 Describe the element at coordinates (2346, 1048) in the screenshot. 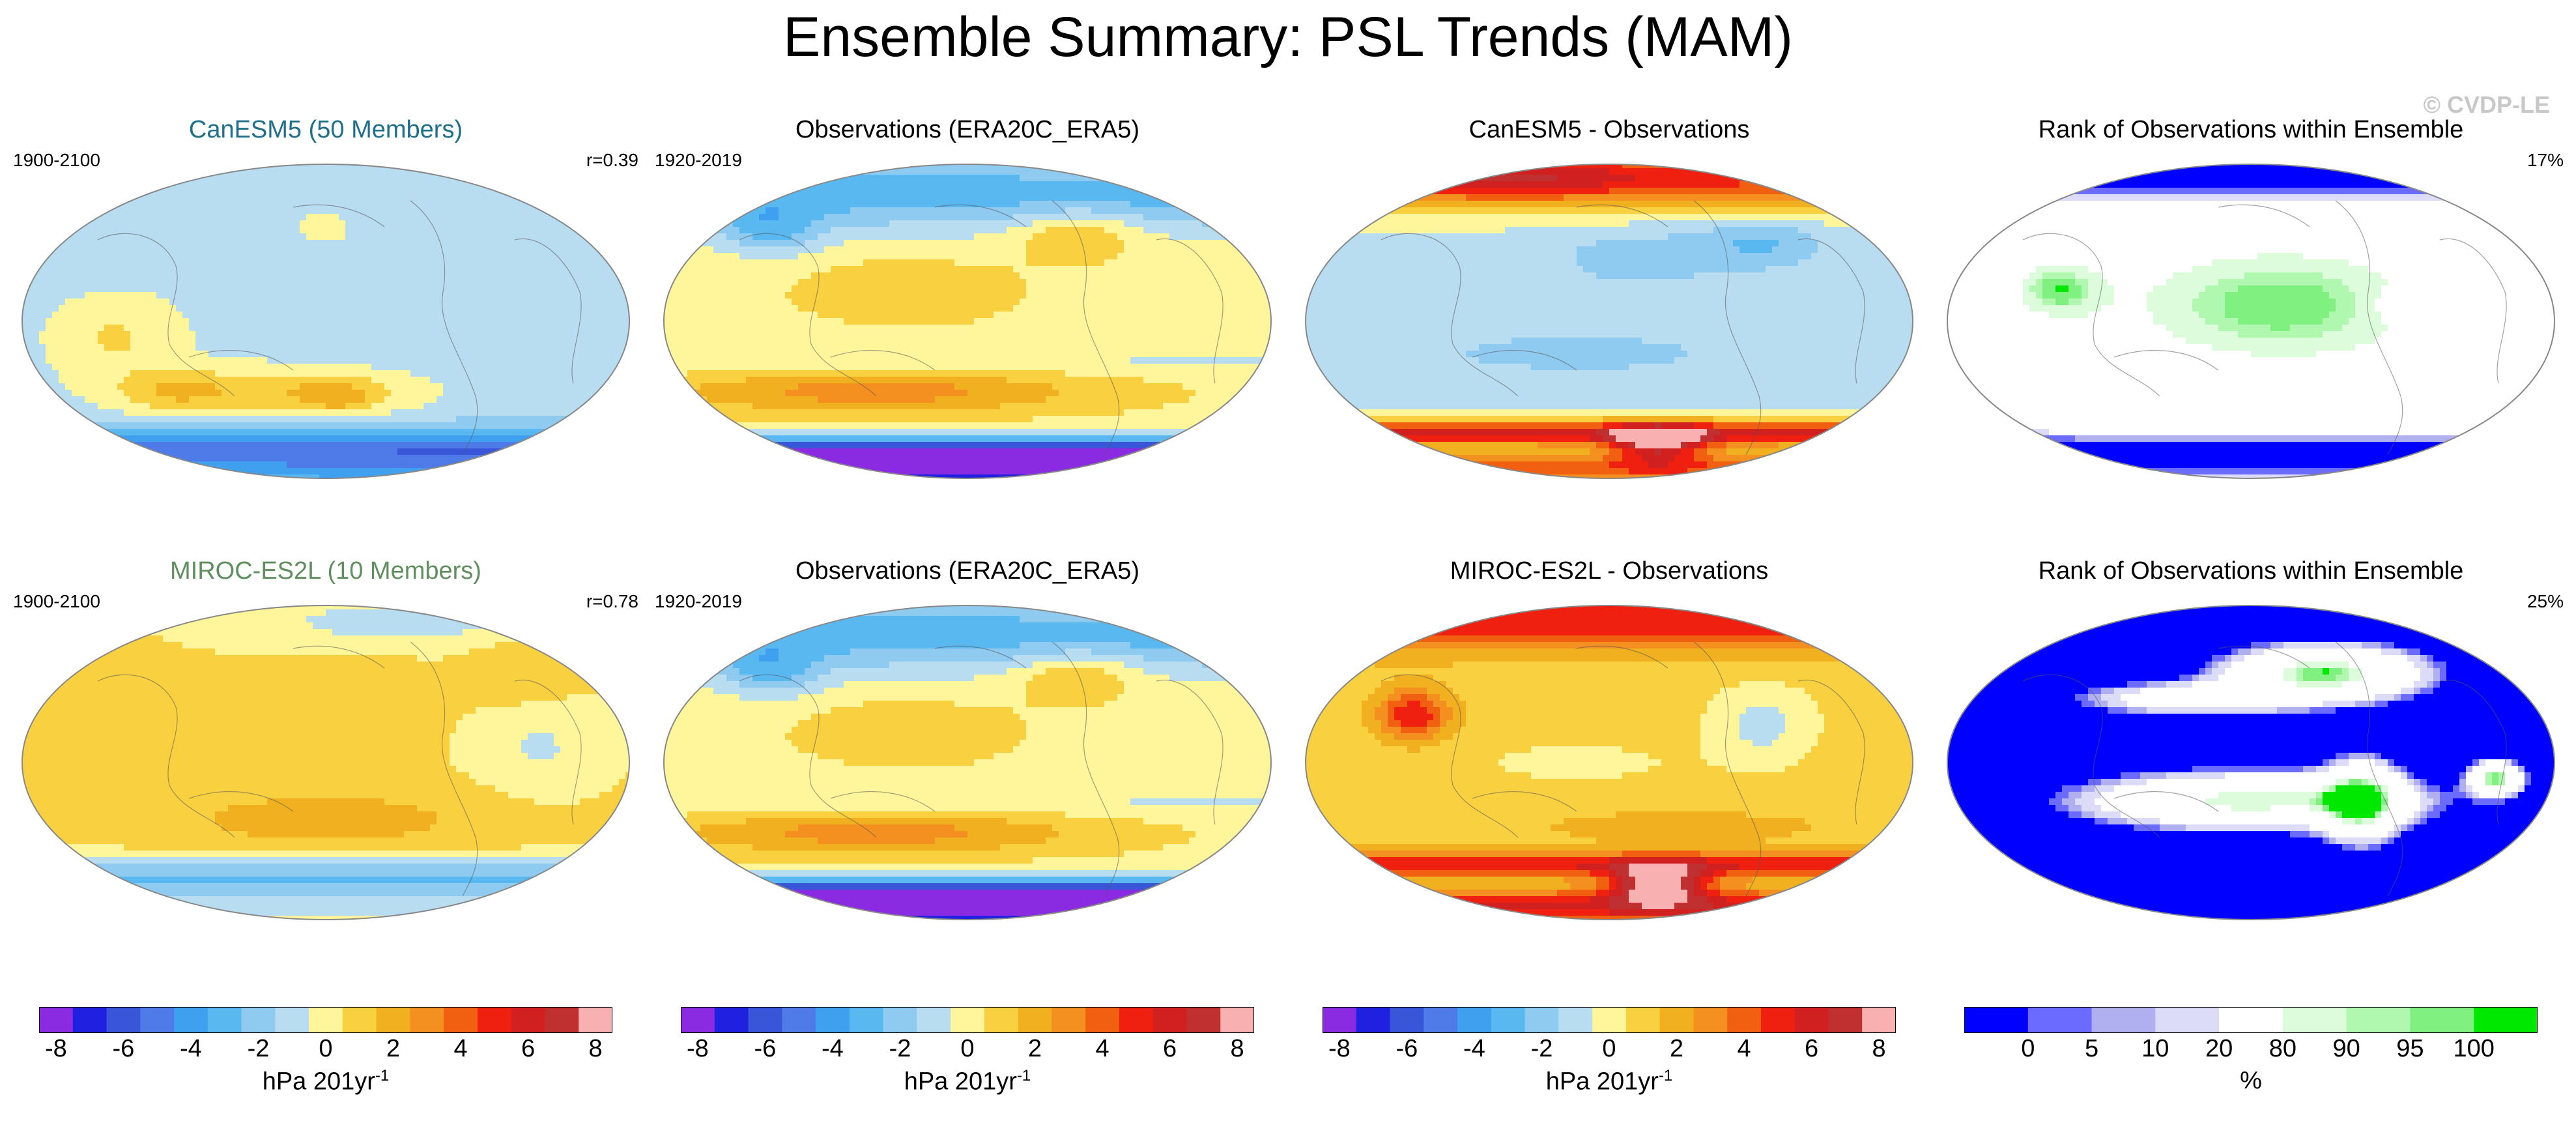

I see `colorbar-tick-label: 90` at that location.